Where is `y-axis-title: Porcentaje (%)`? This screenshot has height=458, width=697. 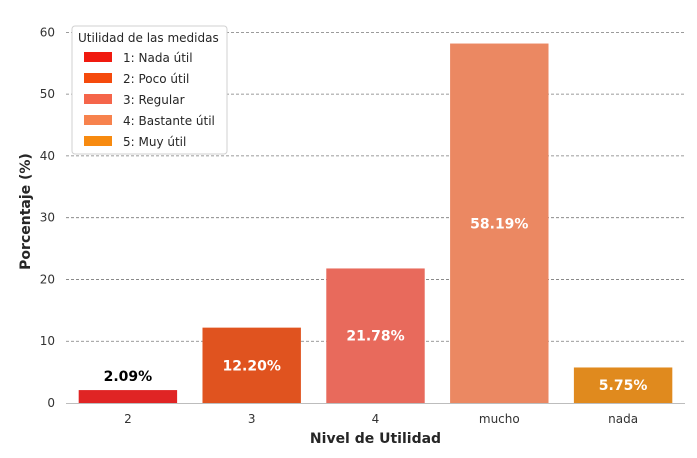 y-axis-title: Porcentaje (%) is located at coordinates (26, 211).